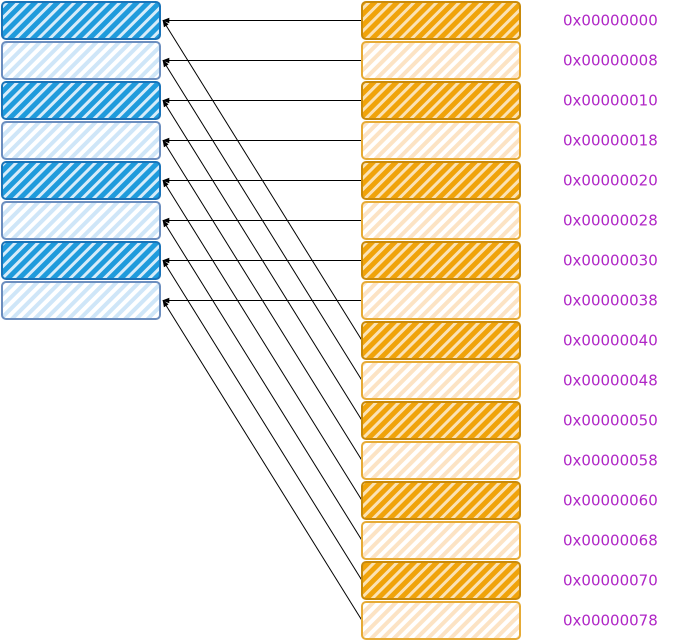 This screenshot has width=682, height=642. Describe the element at coordinates (610, 581) in the screenshot. I see `address-label-14: 0x00000070` at that location.